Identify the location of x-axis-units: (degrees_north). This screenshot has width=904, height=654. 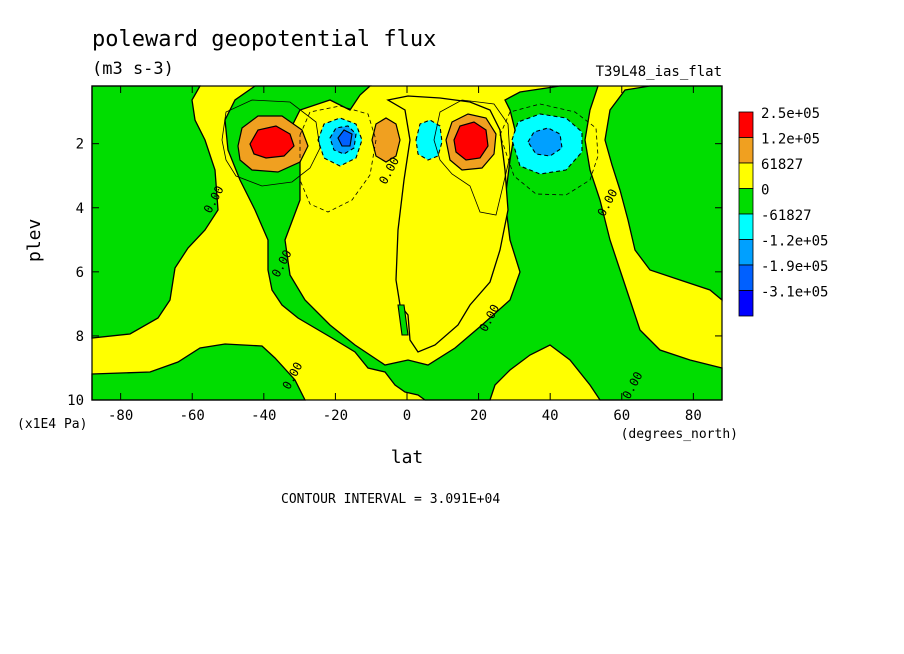
(679, 434).